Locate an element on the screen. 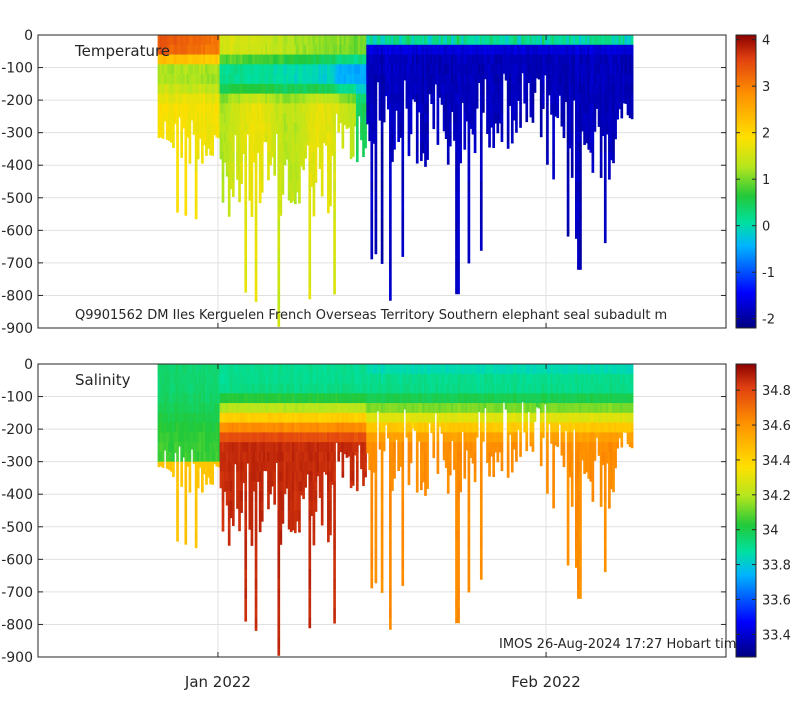 This screenshot has width=800, height=704. y-tick-label: -400 is located at coordinates (17, 166).